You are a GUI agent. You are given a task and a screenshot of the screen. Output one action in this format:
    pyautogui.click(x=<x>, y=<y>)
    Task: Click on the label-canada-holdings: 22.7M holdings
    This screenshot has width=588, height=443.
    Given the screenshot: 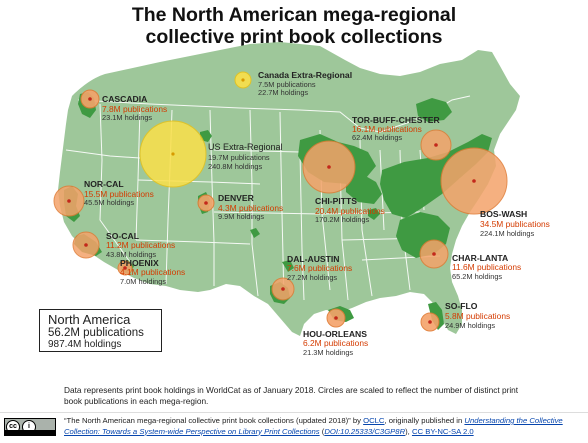 What is the action you would take?
    pyautogui.click(x=283, y=92)
    